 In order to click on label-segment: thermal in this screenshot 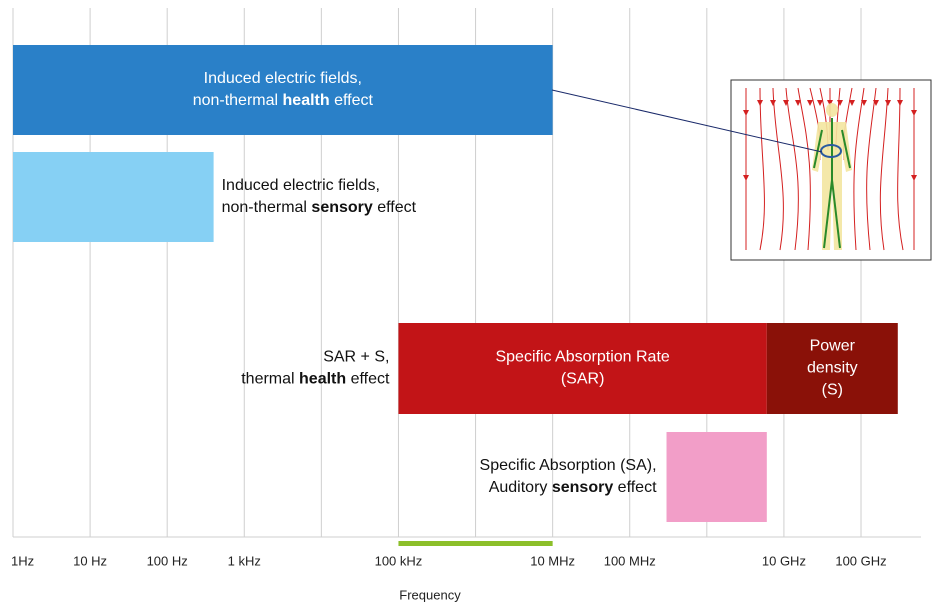, I will do `click(270, 379)`.